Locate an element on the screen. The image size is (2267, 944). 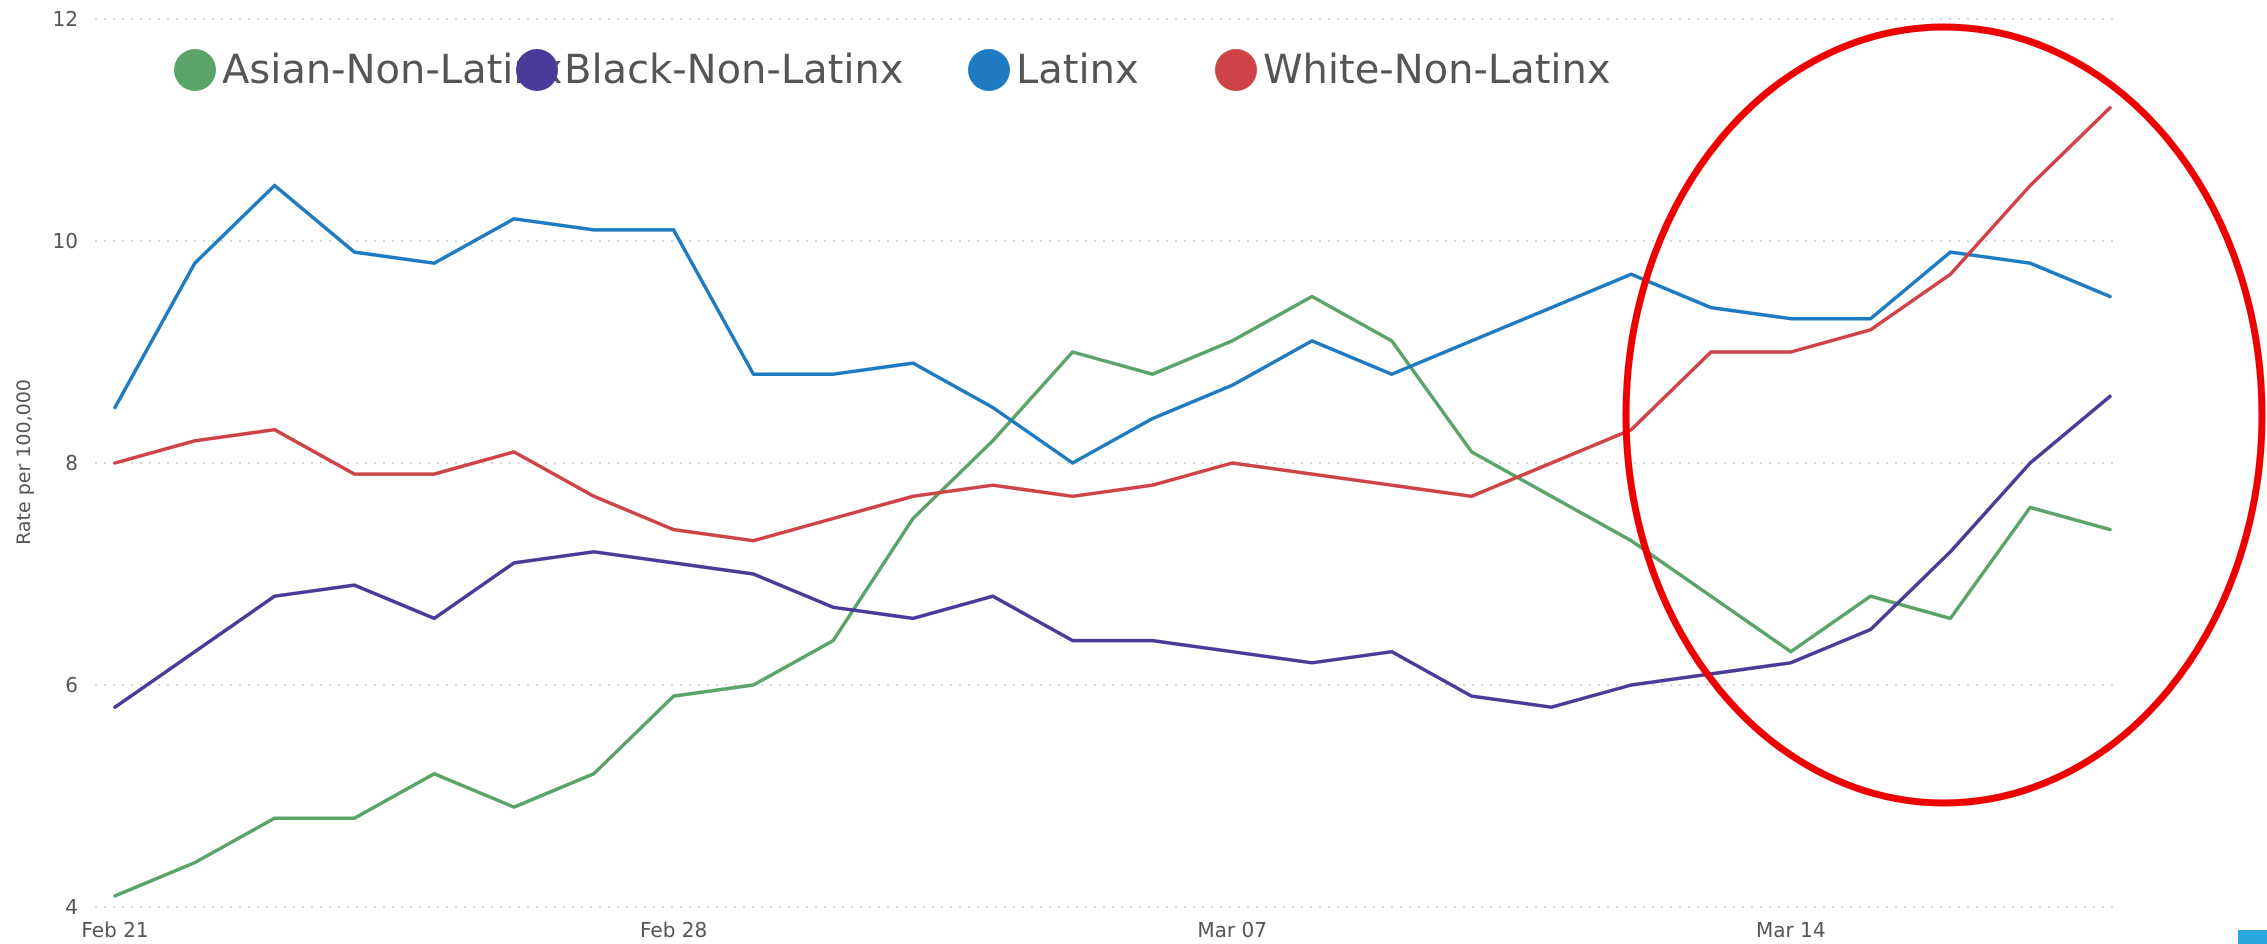
legend-marker-asian-non-latinx is located at coordinates (195, 70).